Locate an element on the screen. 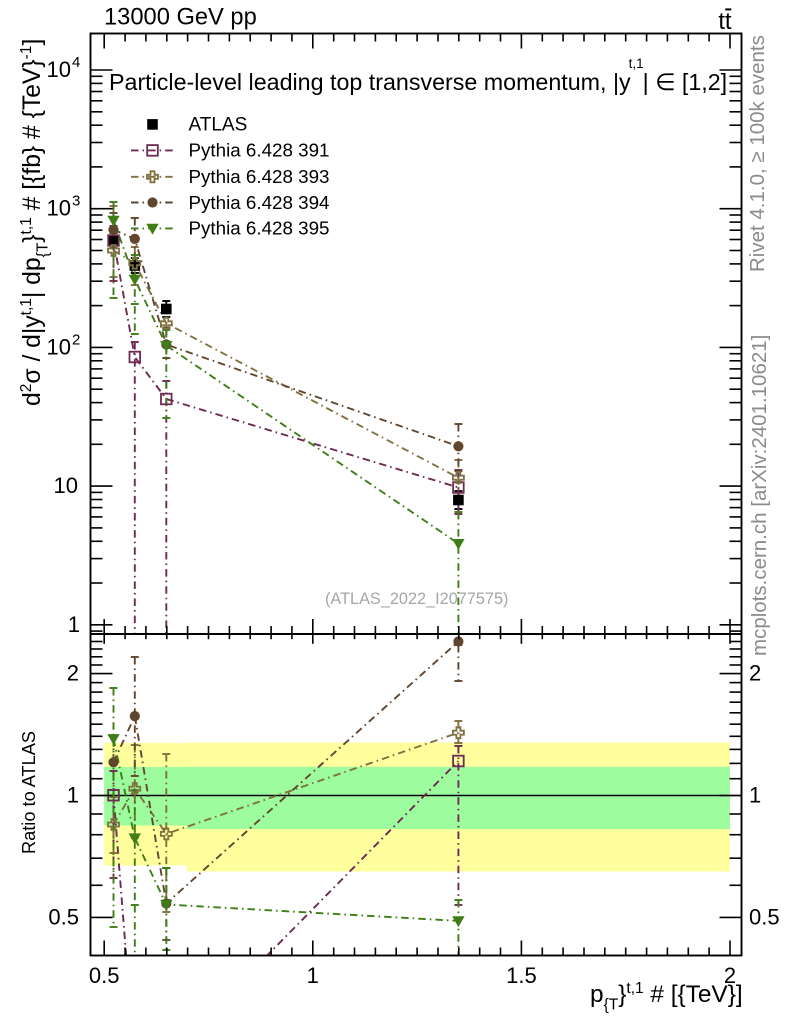 The height and width of the screenshot is (1029, 786). svg-text: (ATLAS_2022_I2077575) is located at coordinates (416, 599).